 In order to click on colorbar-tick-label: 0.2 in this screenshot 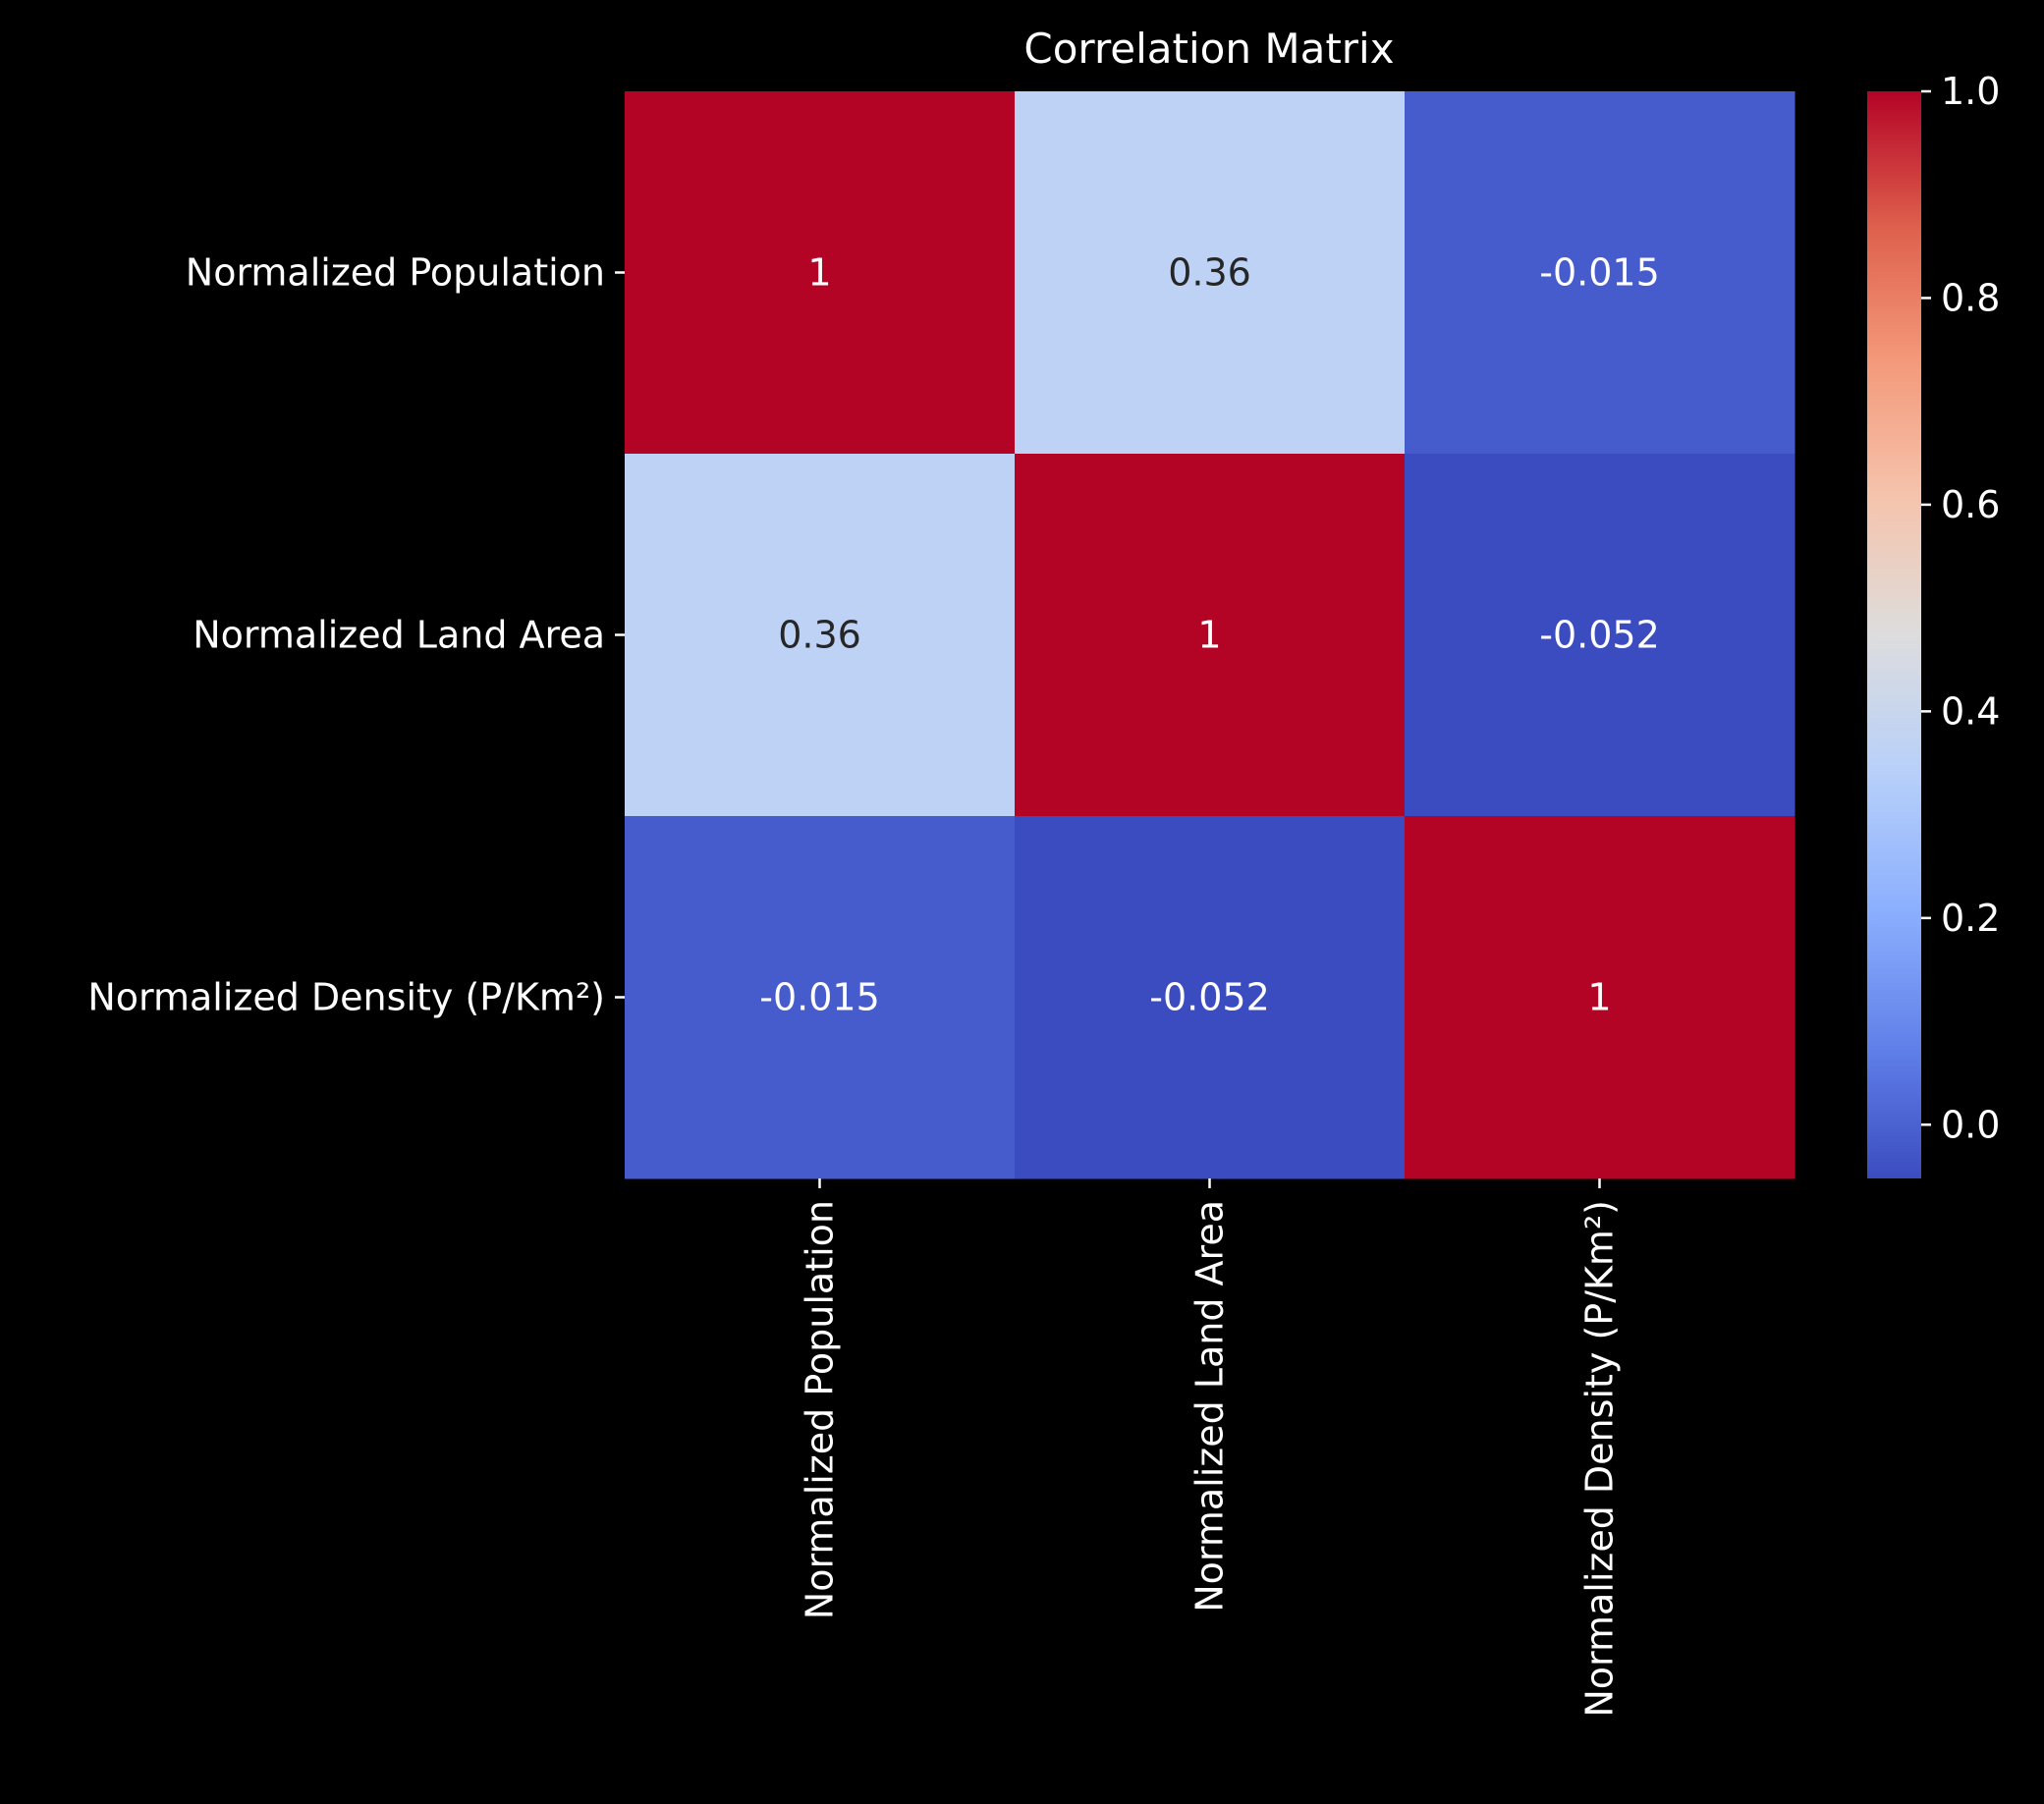, I will do `click(1970, 918)`.